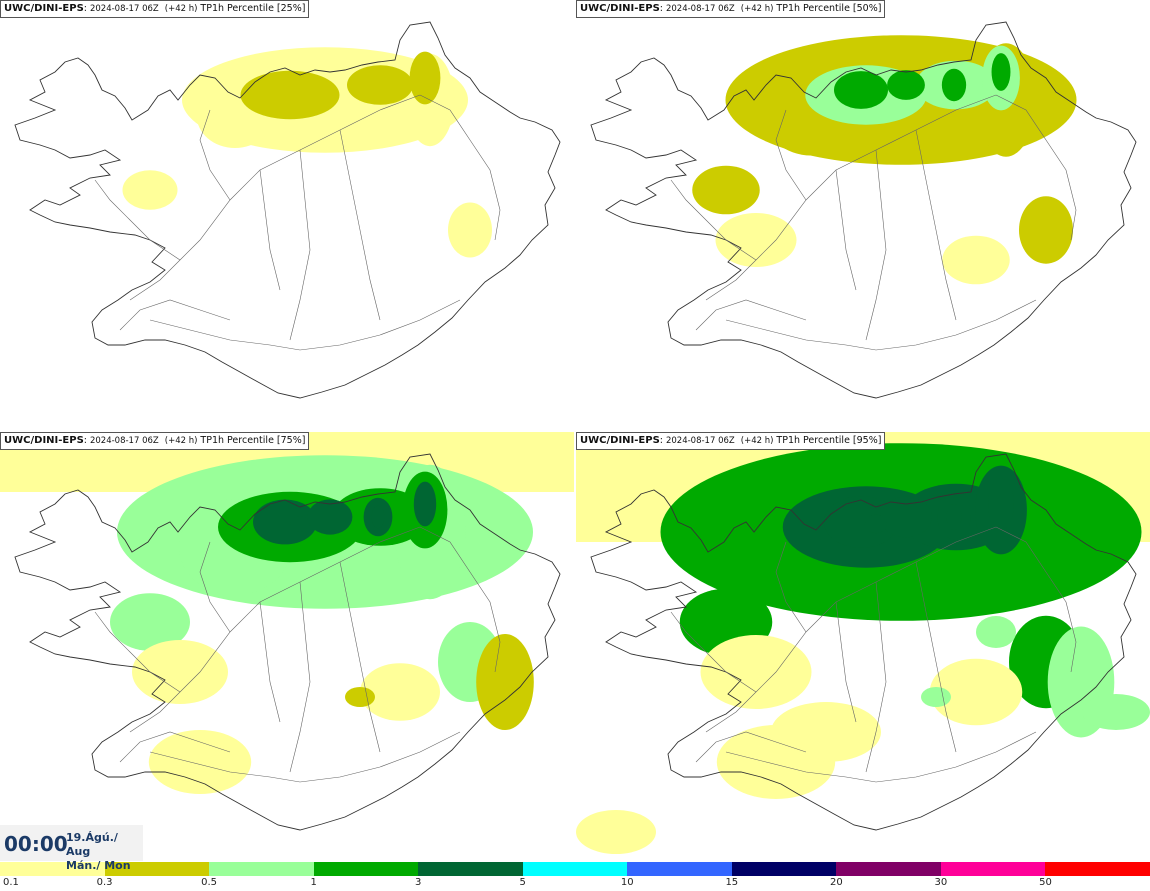 The width and height of the screenshot is (1150, 891). Describe the element at coordinates (104, 882) in the screenshot. I see `legend-threshold-label: 0.3` at that location.